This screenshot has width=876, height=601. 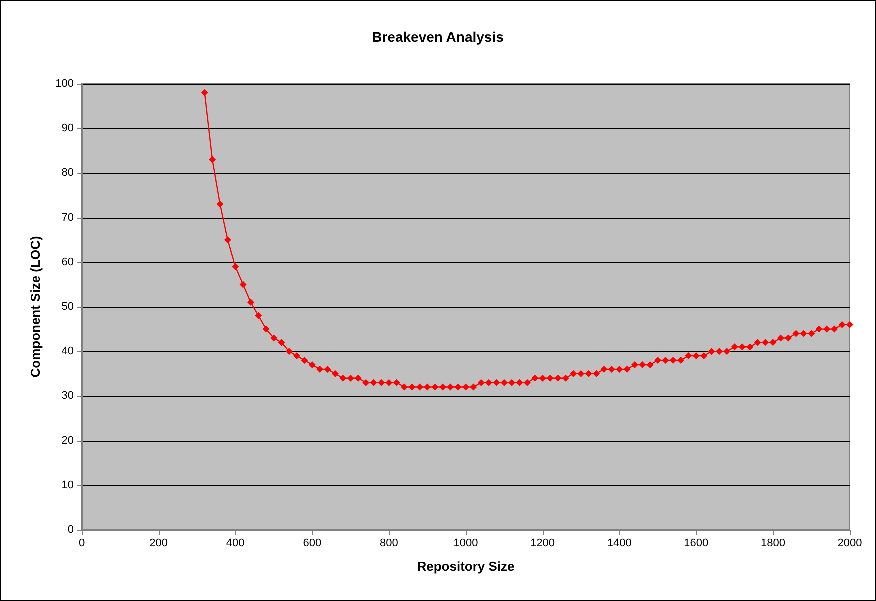 I want to click on y-tick-label: 10, so click(x=68, y=485).